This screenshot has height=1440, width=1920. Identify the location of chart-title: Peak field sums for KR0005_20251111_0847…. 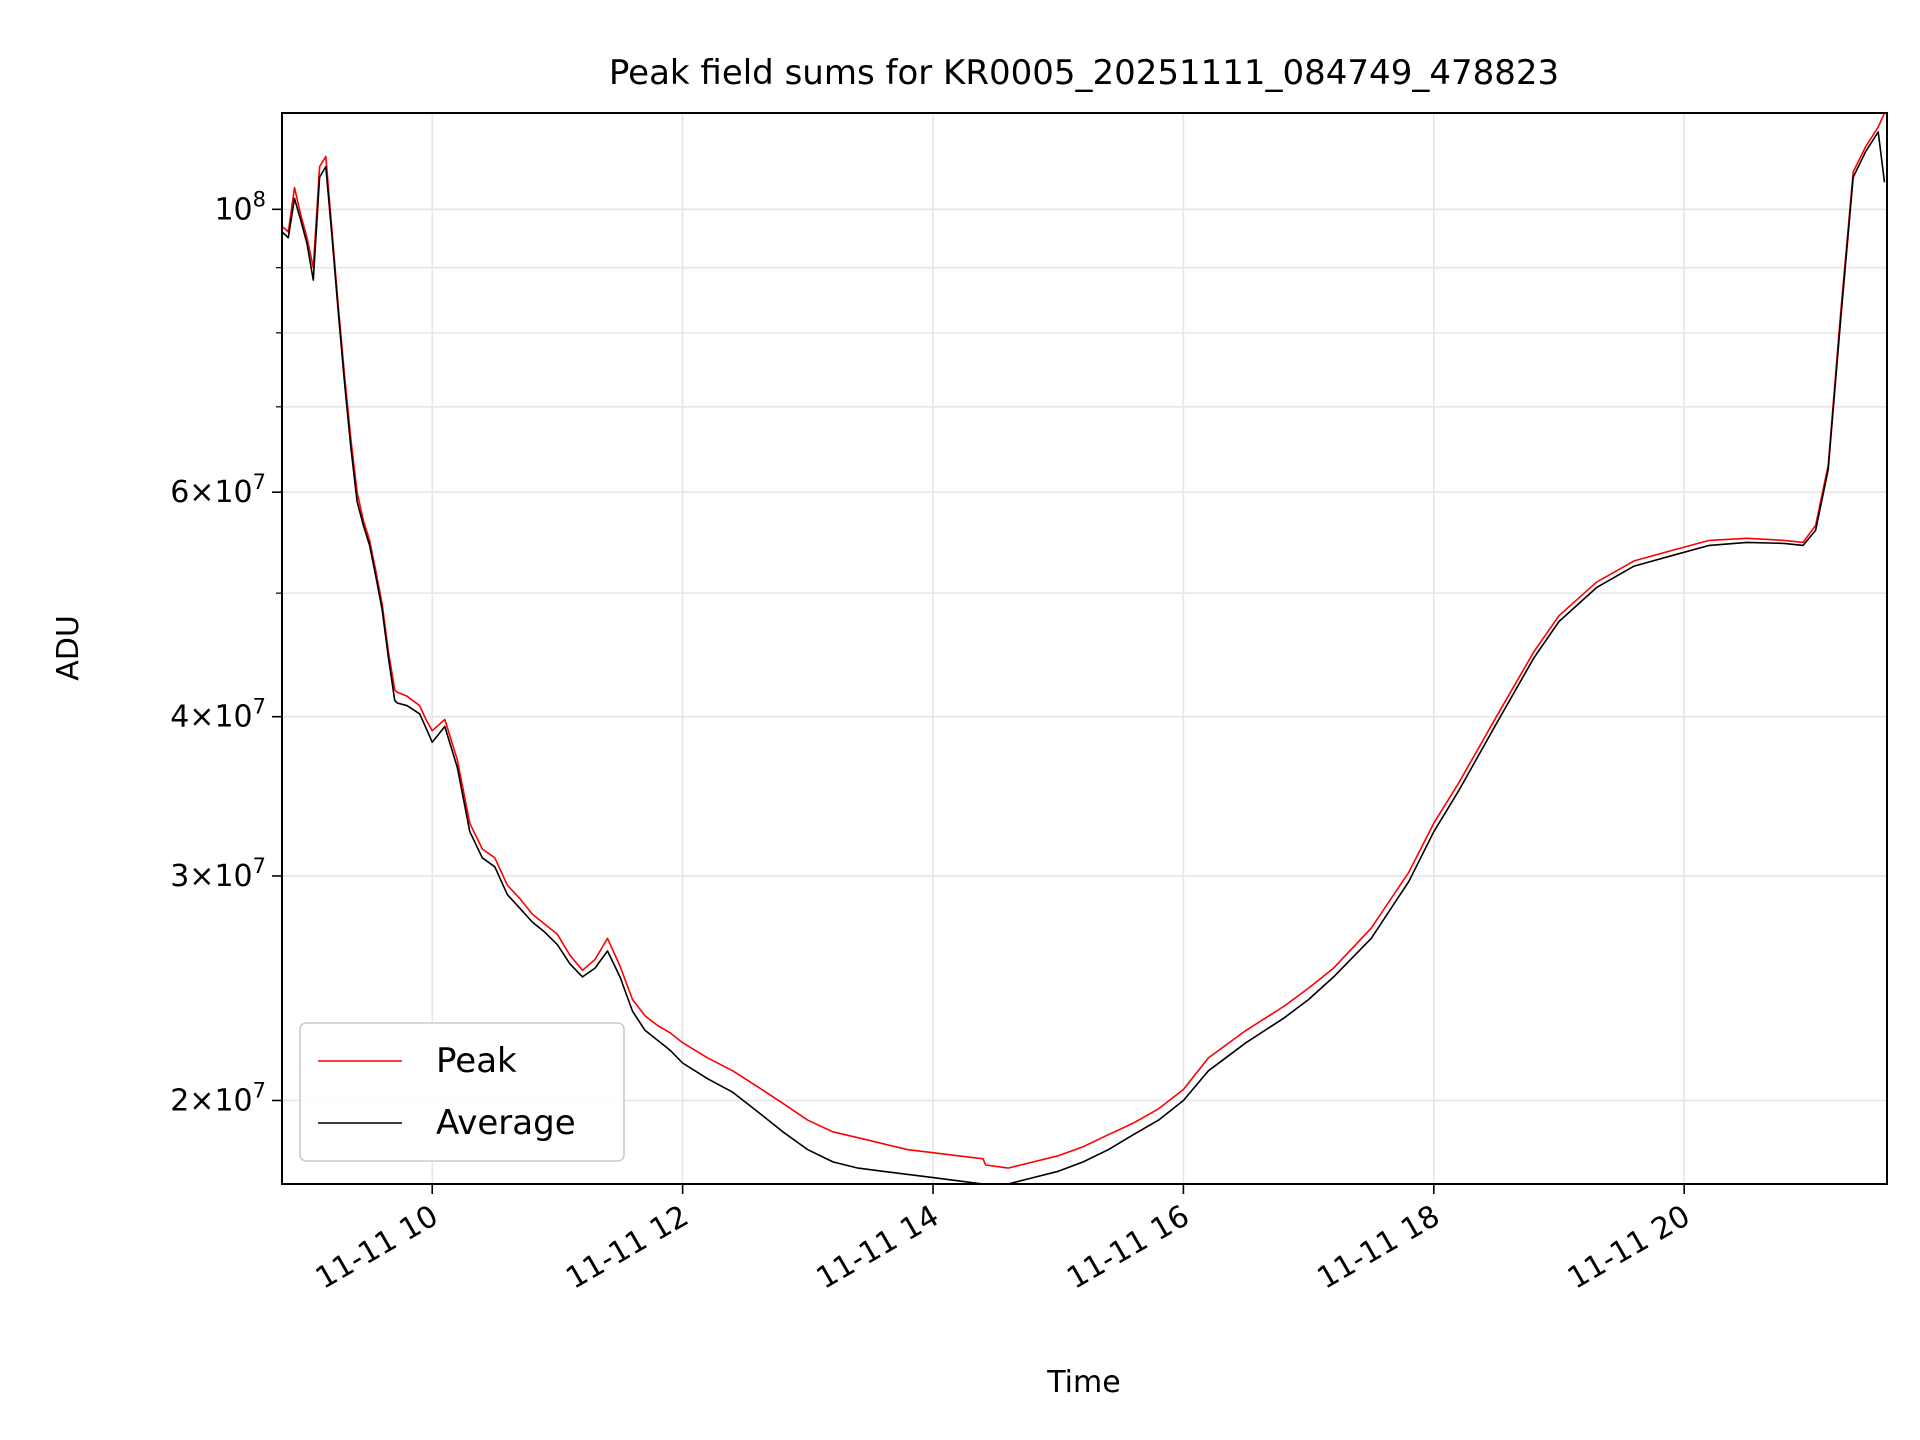
(1084, 73).